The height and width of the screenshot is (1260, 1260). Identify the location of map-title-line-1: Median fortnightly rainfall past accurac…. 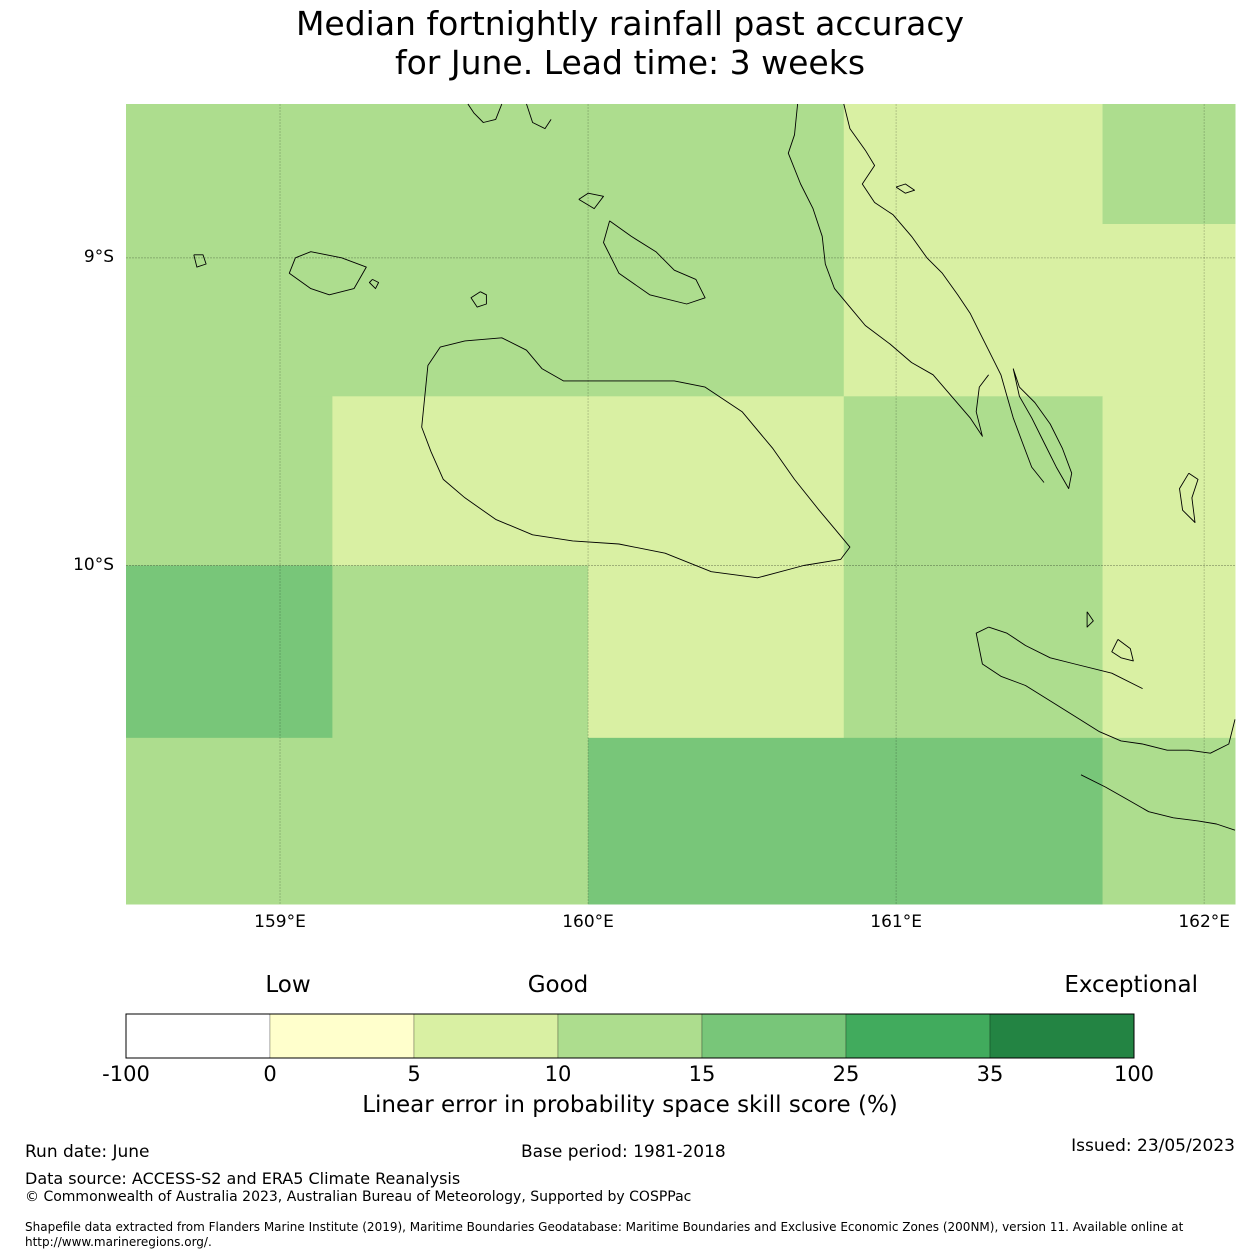
(630, 23).